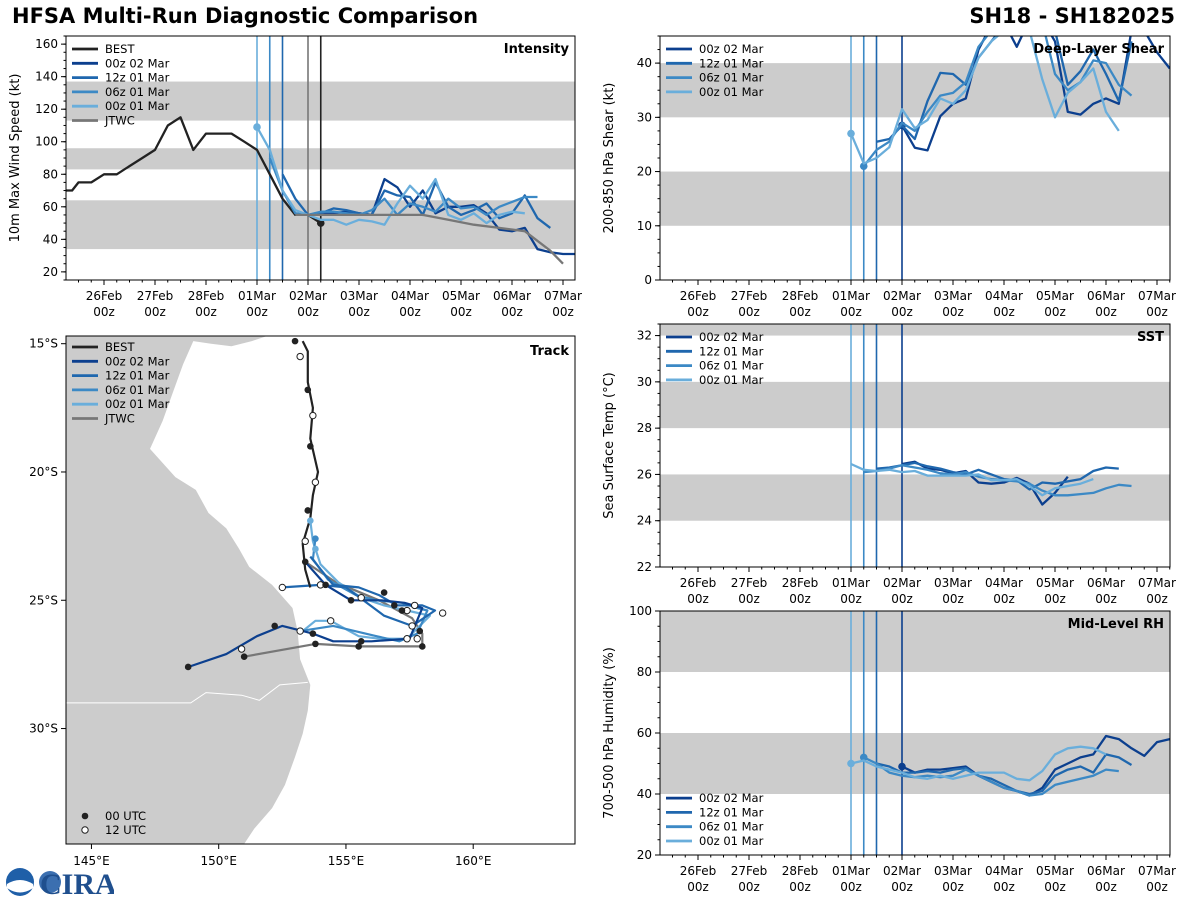 The image size is (1200, 900). Describe the element at coordinates (50, 882) in the screenshot. I see `cira-logo-globe-icon` at that location.